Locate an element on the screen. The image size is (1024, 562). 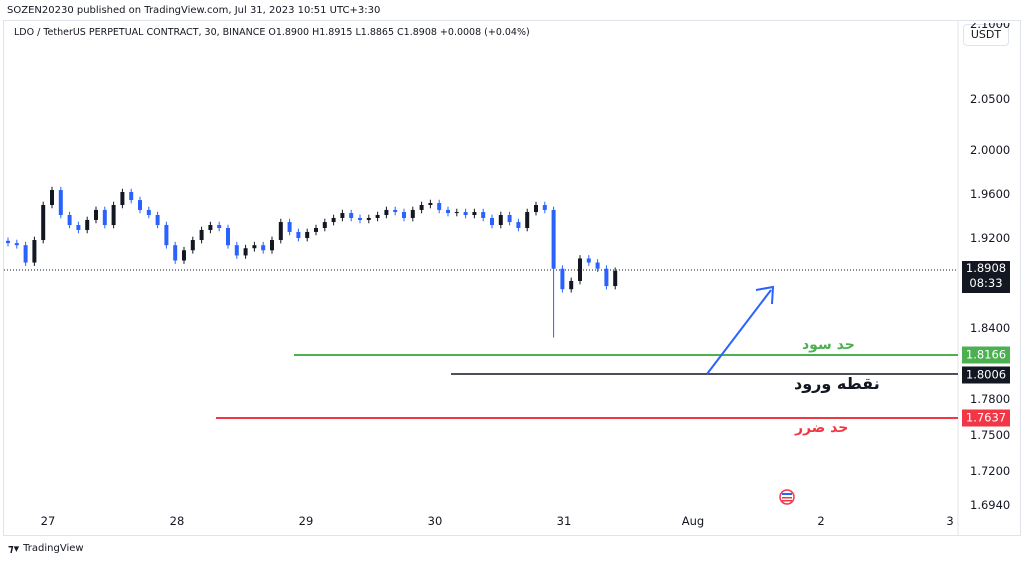
us-flag-event-icon is located at coordinates (787, 497).